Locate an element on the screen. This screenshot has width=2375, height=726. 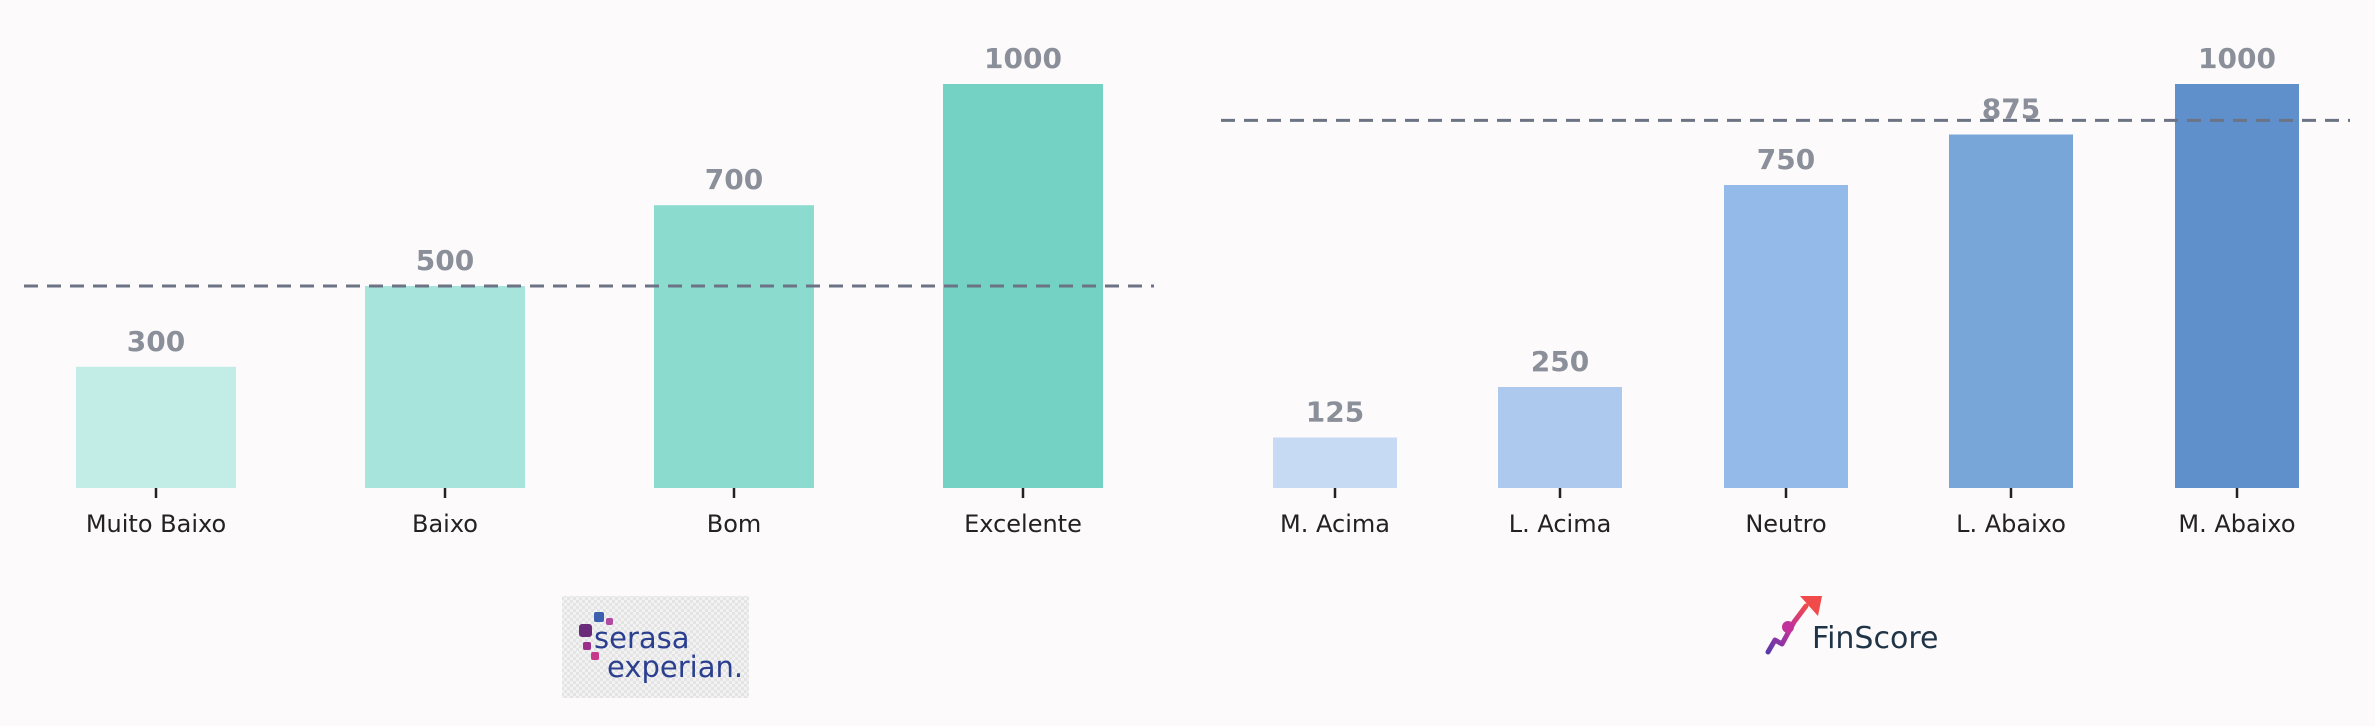
finscore-logo: FinScore is located at coordinates (1851, 626).